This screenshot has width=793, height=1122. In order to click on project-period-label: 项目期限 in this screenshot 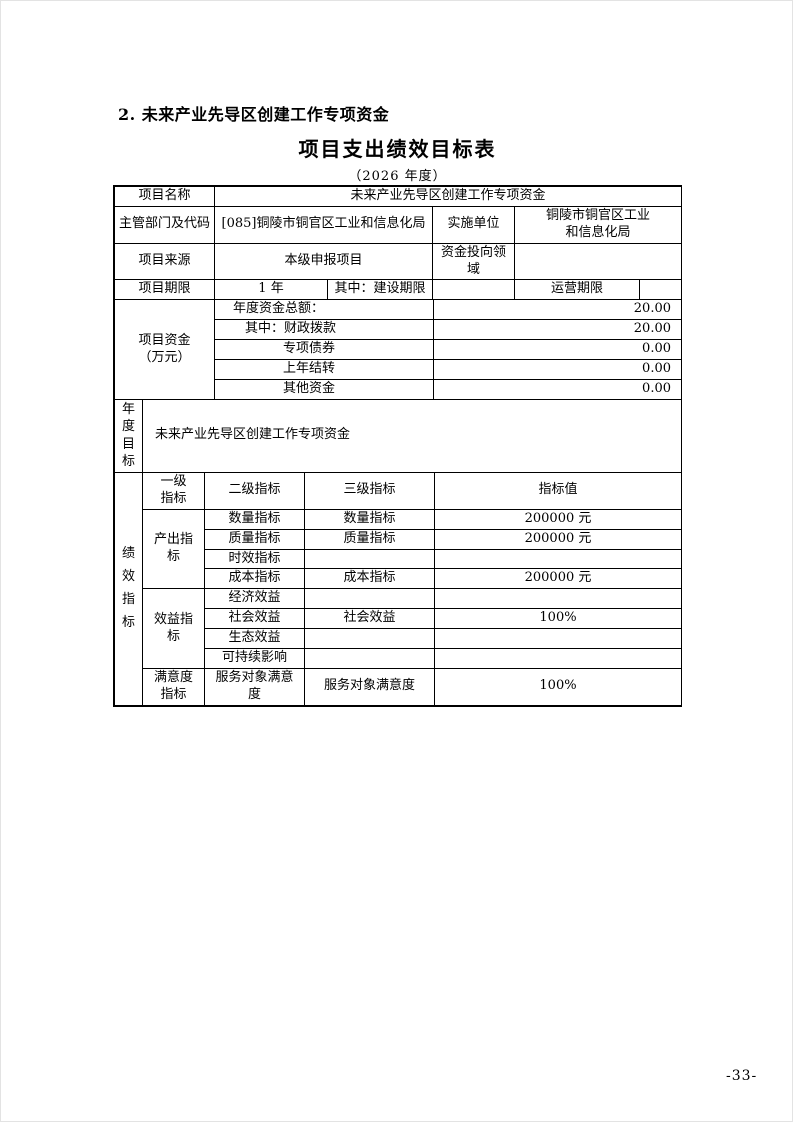, I will do `click(164, 290)`.